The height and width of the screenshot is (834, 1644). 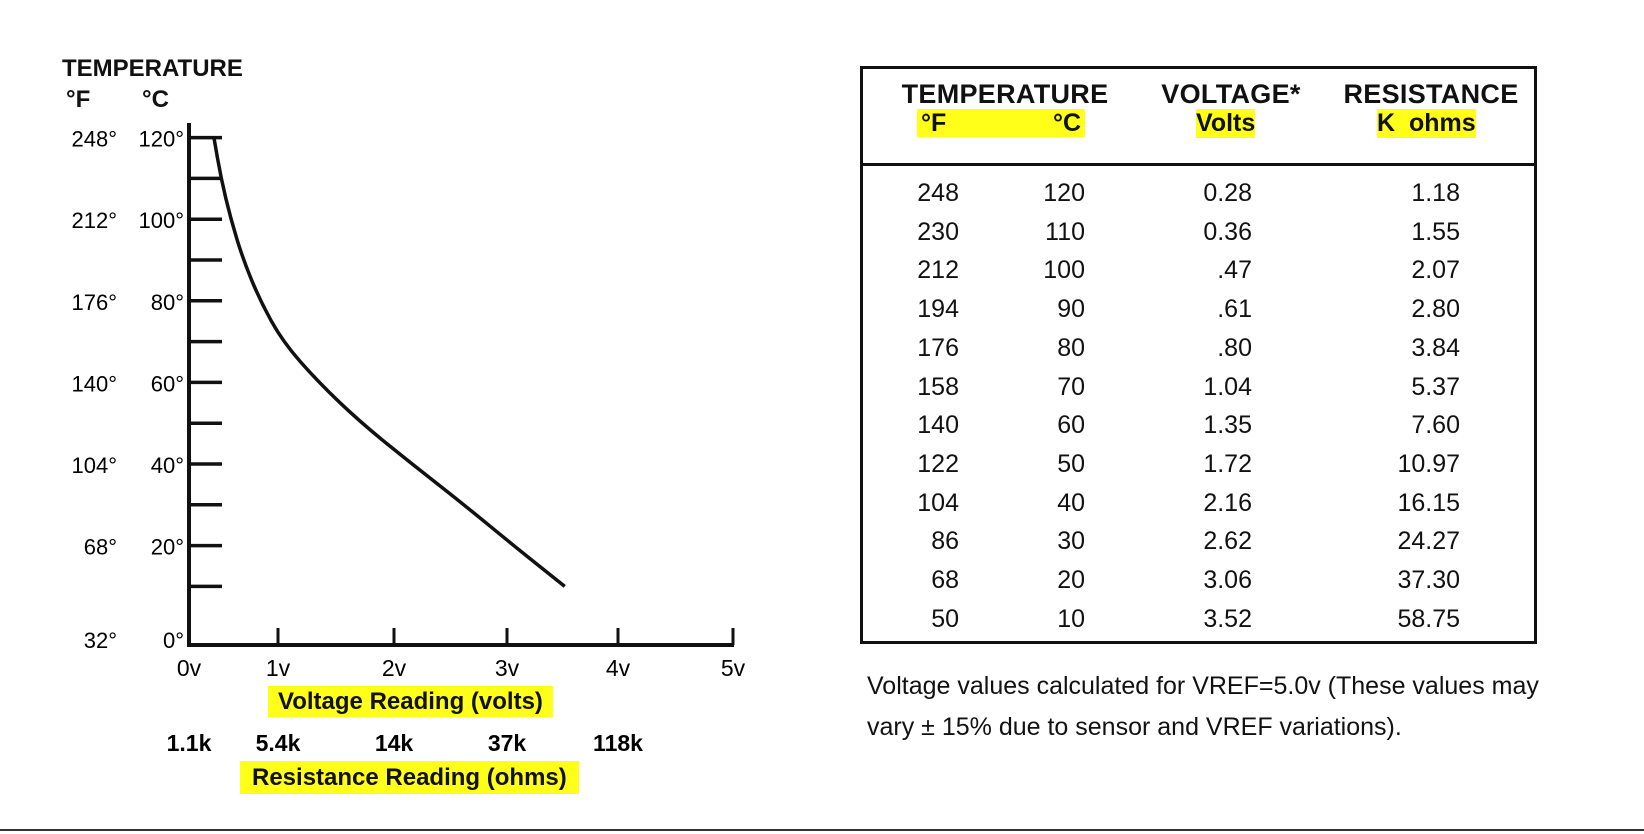 I want to click on cell-celsius: 60, so click(x=1071, y=425).